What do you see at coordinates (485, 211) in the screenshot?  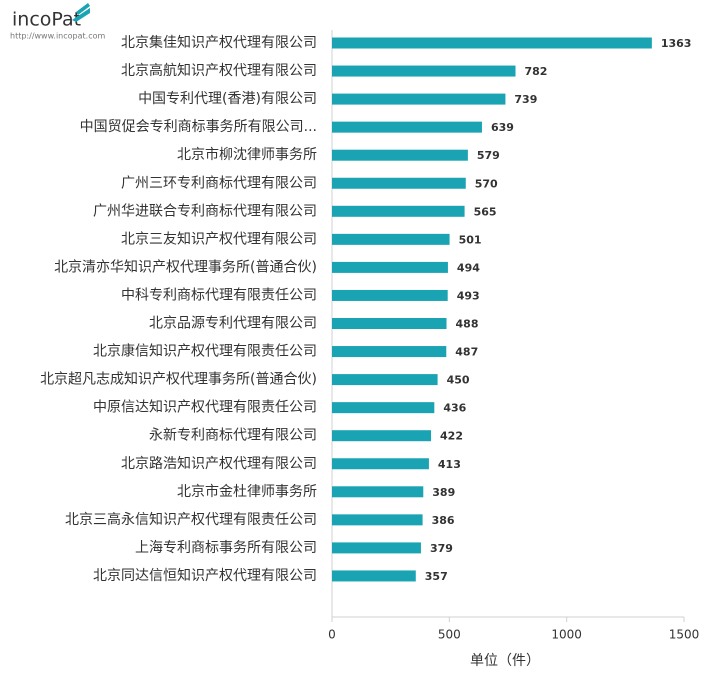 I see `value-label: 565` at bounding box center [485, 211].